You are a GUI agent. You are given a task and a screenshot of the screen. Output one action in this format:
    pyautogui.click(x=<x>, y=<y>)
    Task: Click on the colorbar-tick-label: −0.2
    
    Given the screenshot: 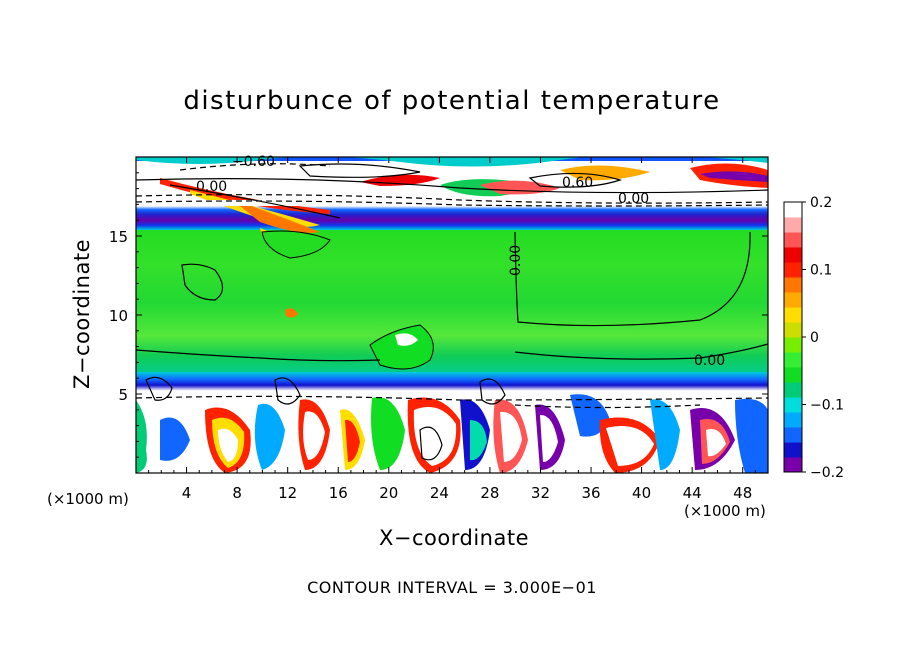 What is the action you would take?
    pyautogui.click(x=827, y=473)
    